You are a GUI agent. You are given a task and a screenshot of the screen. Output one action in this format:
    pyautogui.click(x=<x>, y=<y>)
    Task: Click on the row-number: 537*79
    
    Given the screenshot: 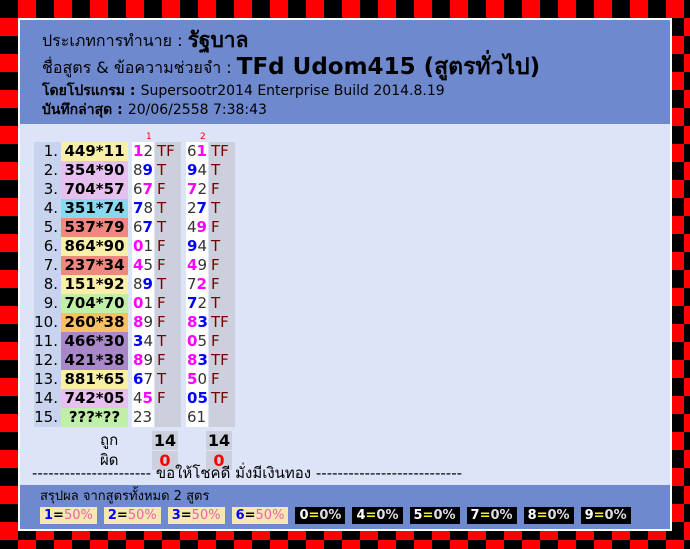 What is the action you would take?
    pyautogui.click(x=94, y=227)
    